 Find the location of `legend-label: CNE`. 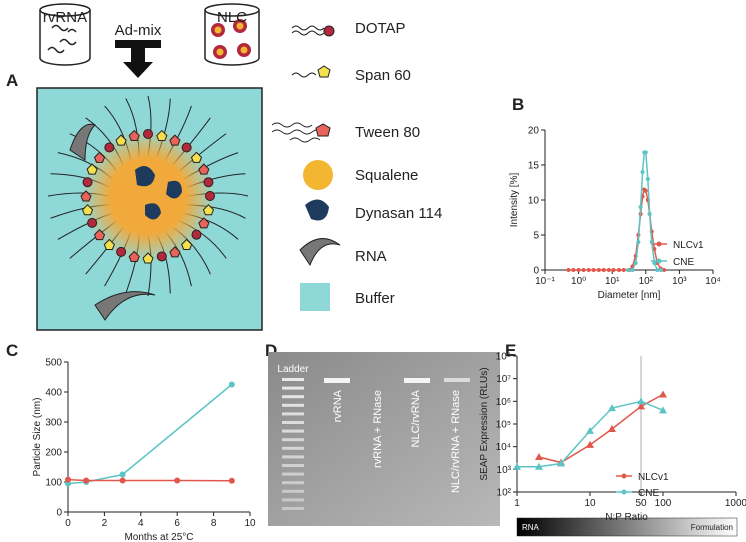

legend-label: CNE is located at coordinates (683, 262).